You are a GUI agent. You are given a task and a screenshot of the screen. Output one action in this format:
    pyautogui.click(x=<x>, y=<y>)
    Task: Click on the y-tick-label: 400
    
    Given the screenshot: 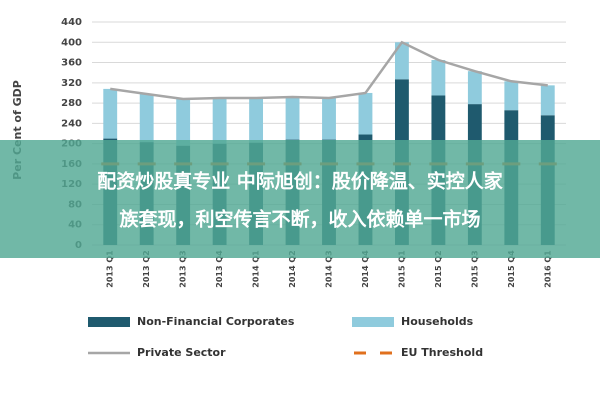 What is the action you would take?
    pyautogui.click(x=71, y=42)
    